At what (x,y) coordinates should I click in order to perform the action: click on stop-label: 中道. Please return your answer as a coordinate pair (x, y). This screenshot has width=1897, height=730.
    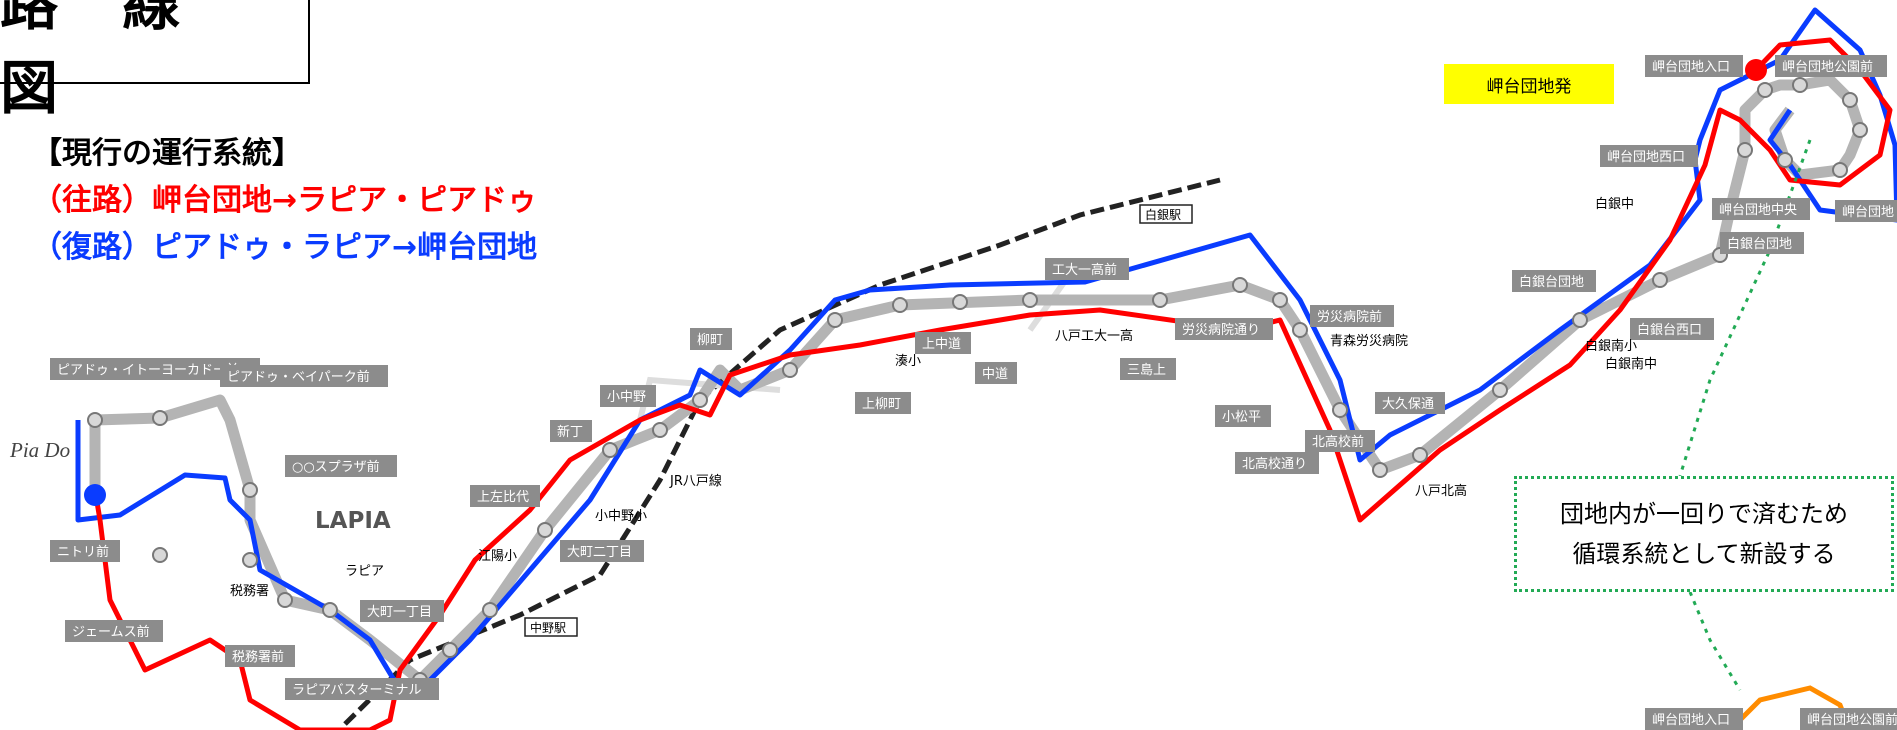
    Looking at the image, I should click on (995, 374).